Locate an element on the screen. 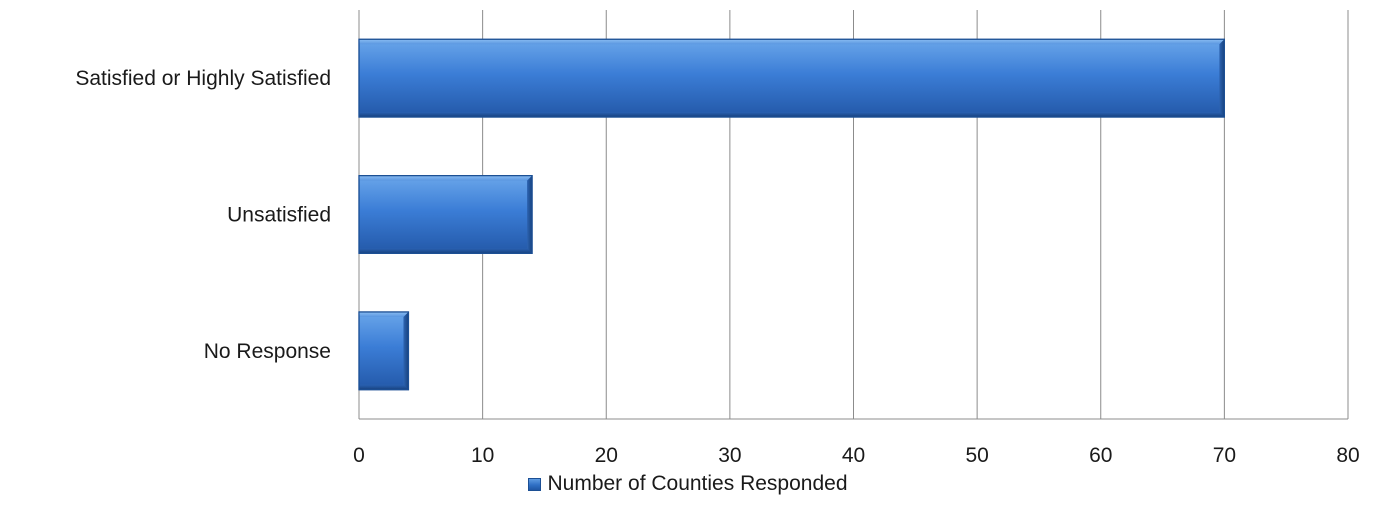  x-tick-label: 0 is located at coordinates (359, 455).